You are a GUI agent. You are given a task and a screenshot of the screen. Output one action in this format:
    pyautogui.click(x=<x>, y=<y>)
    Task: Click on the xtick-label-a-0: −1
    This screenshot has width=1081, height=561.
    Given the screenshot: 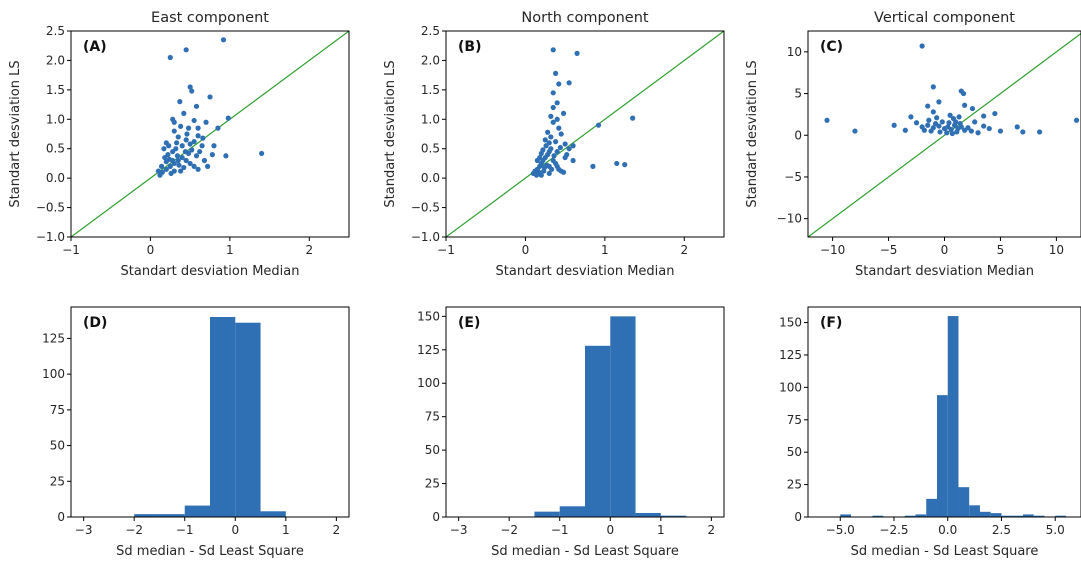 What is the action you would take?
    pyautogui.click(x=71, y=250)
    